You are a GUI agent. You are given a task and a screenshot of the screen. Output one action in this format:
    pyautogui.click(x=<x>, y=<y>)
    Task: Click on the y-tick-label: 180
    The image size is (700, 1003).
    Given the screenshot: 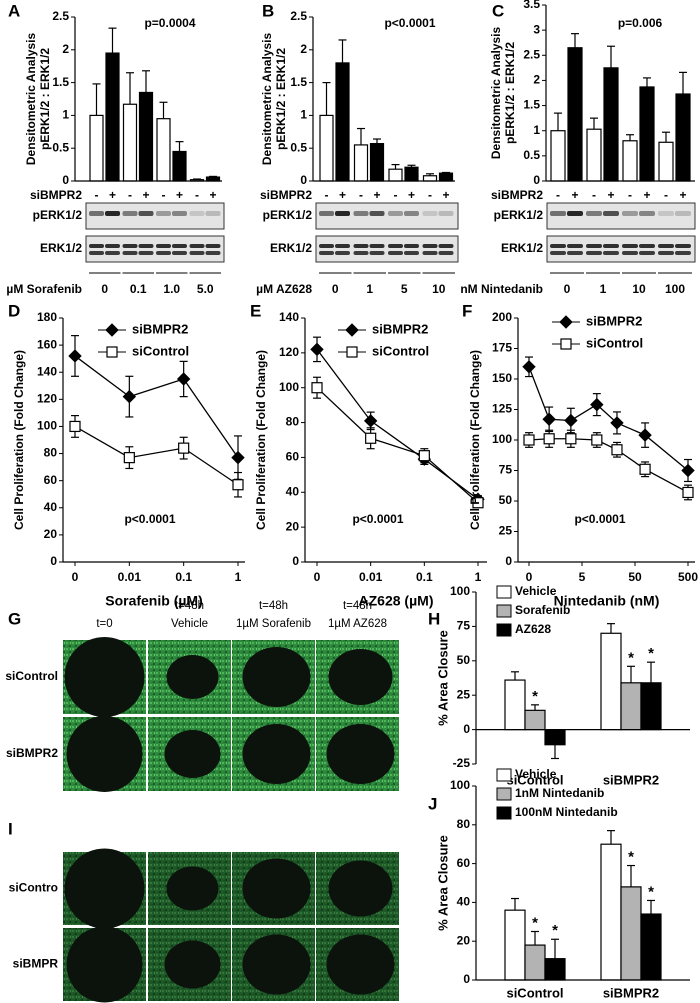 What is the action you would take?
    pyautogui.click(x=47, y=317)
    